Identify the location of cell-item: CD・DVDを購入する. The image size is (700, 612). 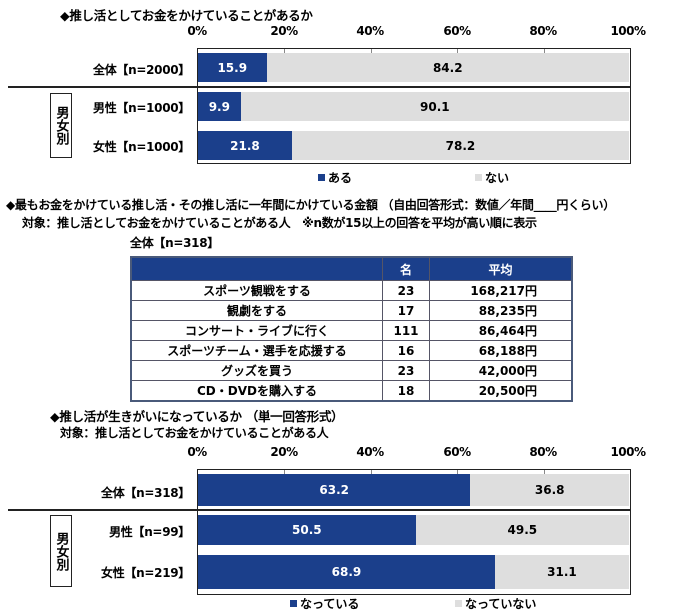
(256, 391).